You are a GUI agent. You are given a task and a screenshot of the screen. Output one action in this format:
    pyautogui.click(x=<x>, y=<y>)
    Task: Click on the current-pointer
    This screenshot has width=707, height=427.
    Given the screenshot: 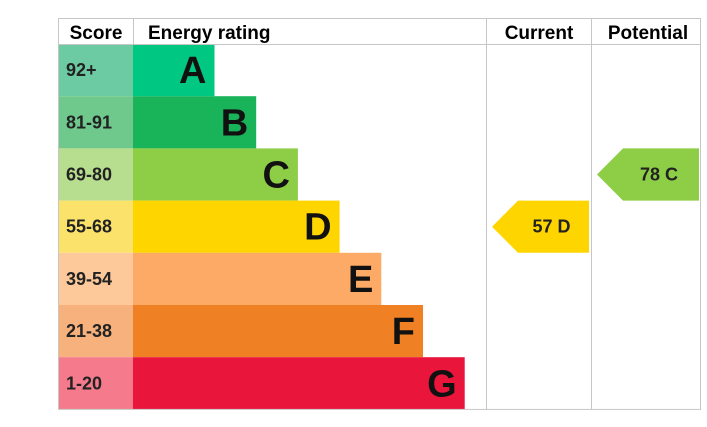 What is the action you would take?
    pyautogui.click(x=540, y=226)
    